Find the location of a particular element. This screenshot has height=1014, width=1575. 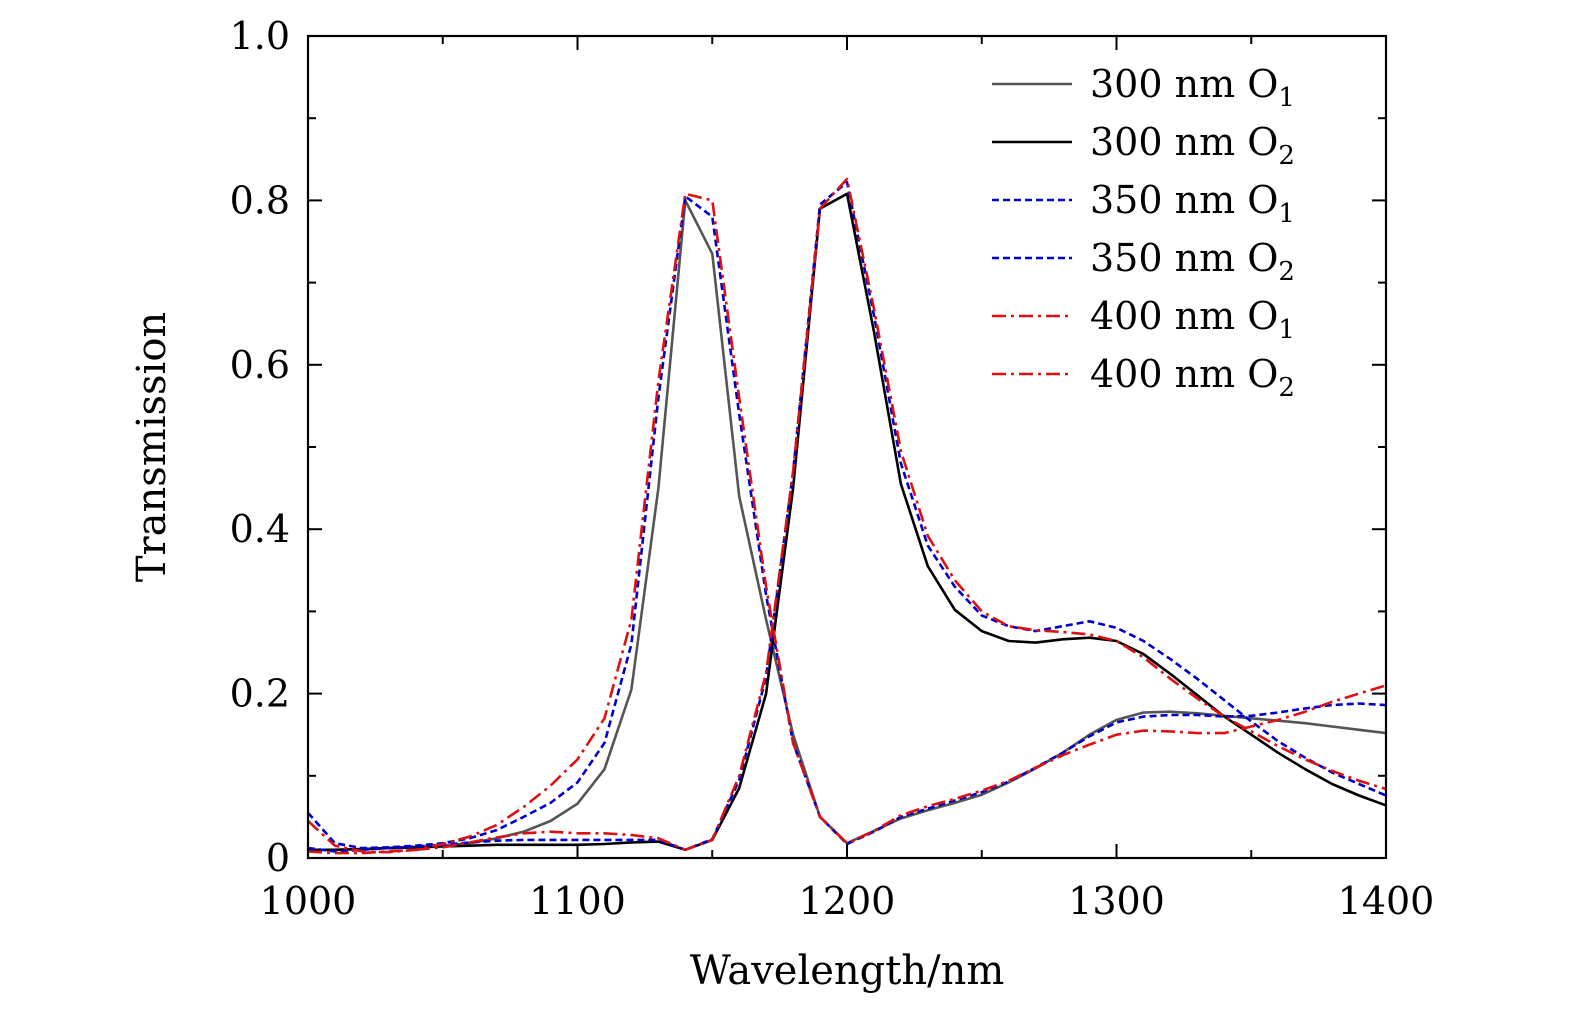

y-tick-label: 0.2 is located at coordinates (260, 694).